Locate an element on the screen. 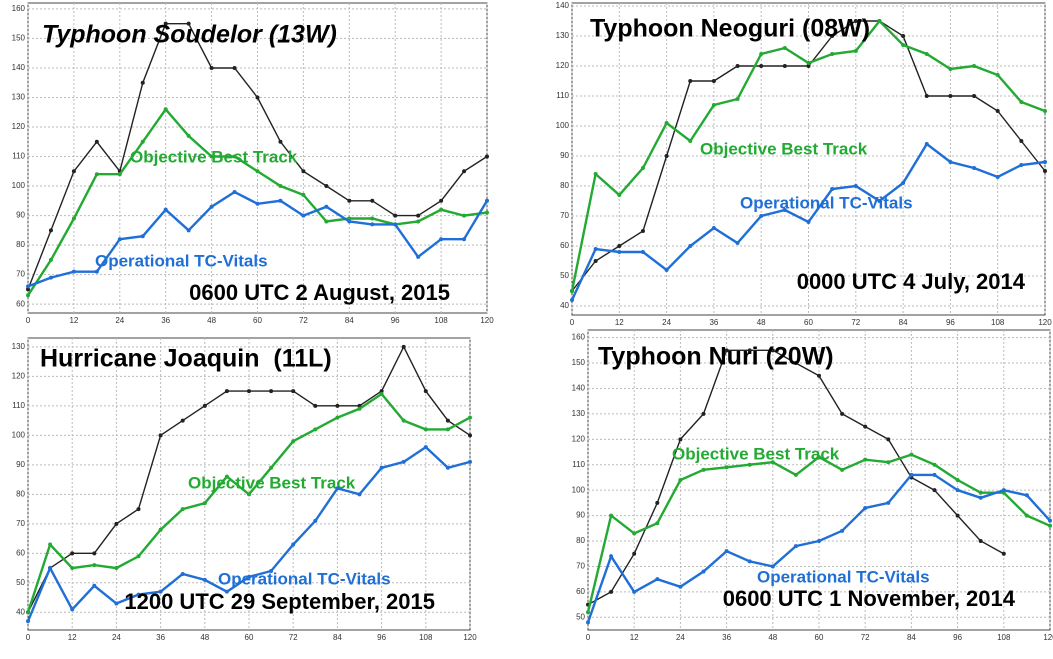  x-tick-label: 12 is located at coordinates (619, 322).